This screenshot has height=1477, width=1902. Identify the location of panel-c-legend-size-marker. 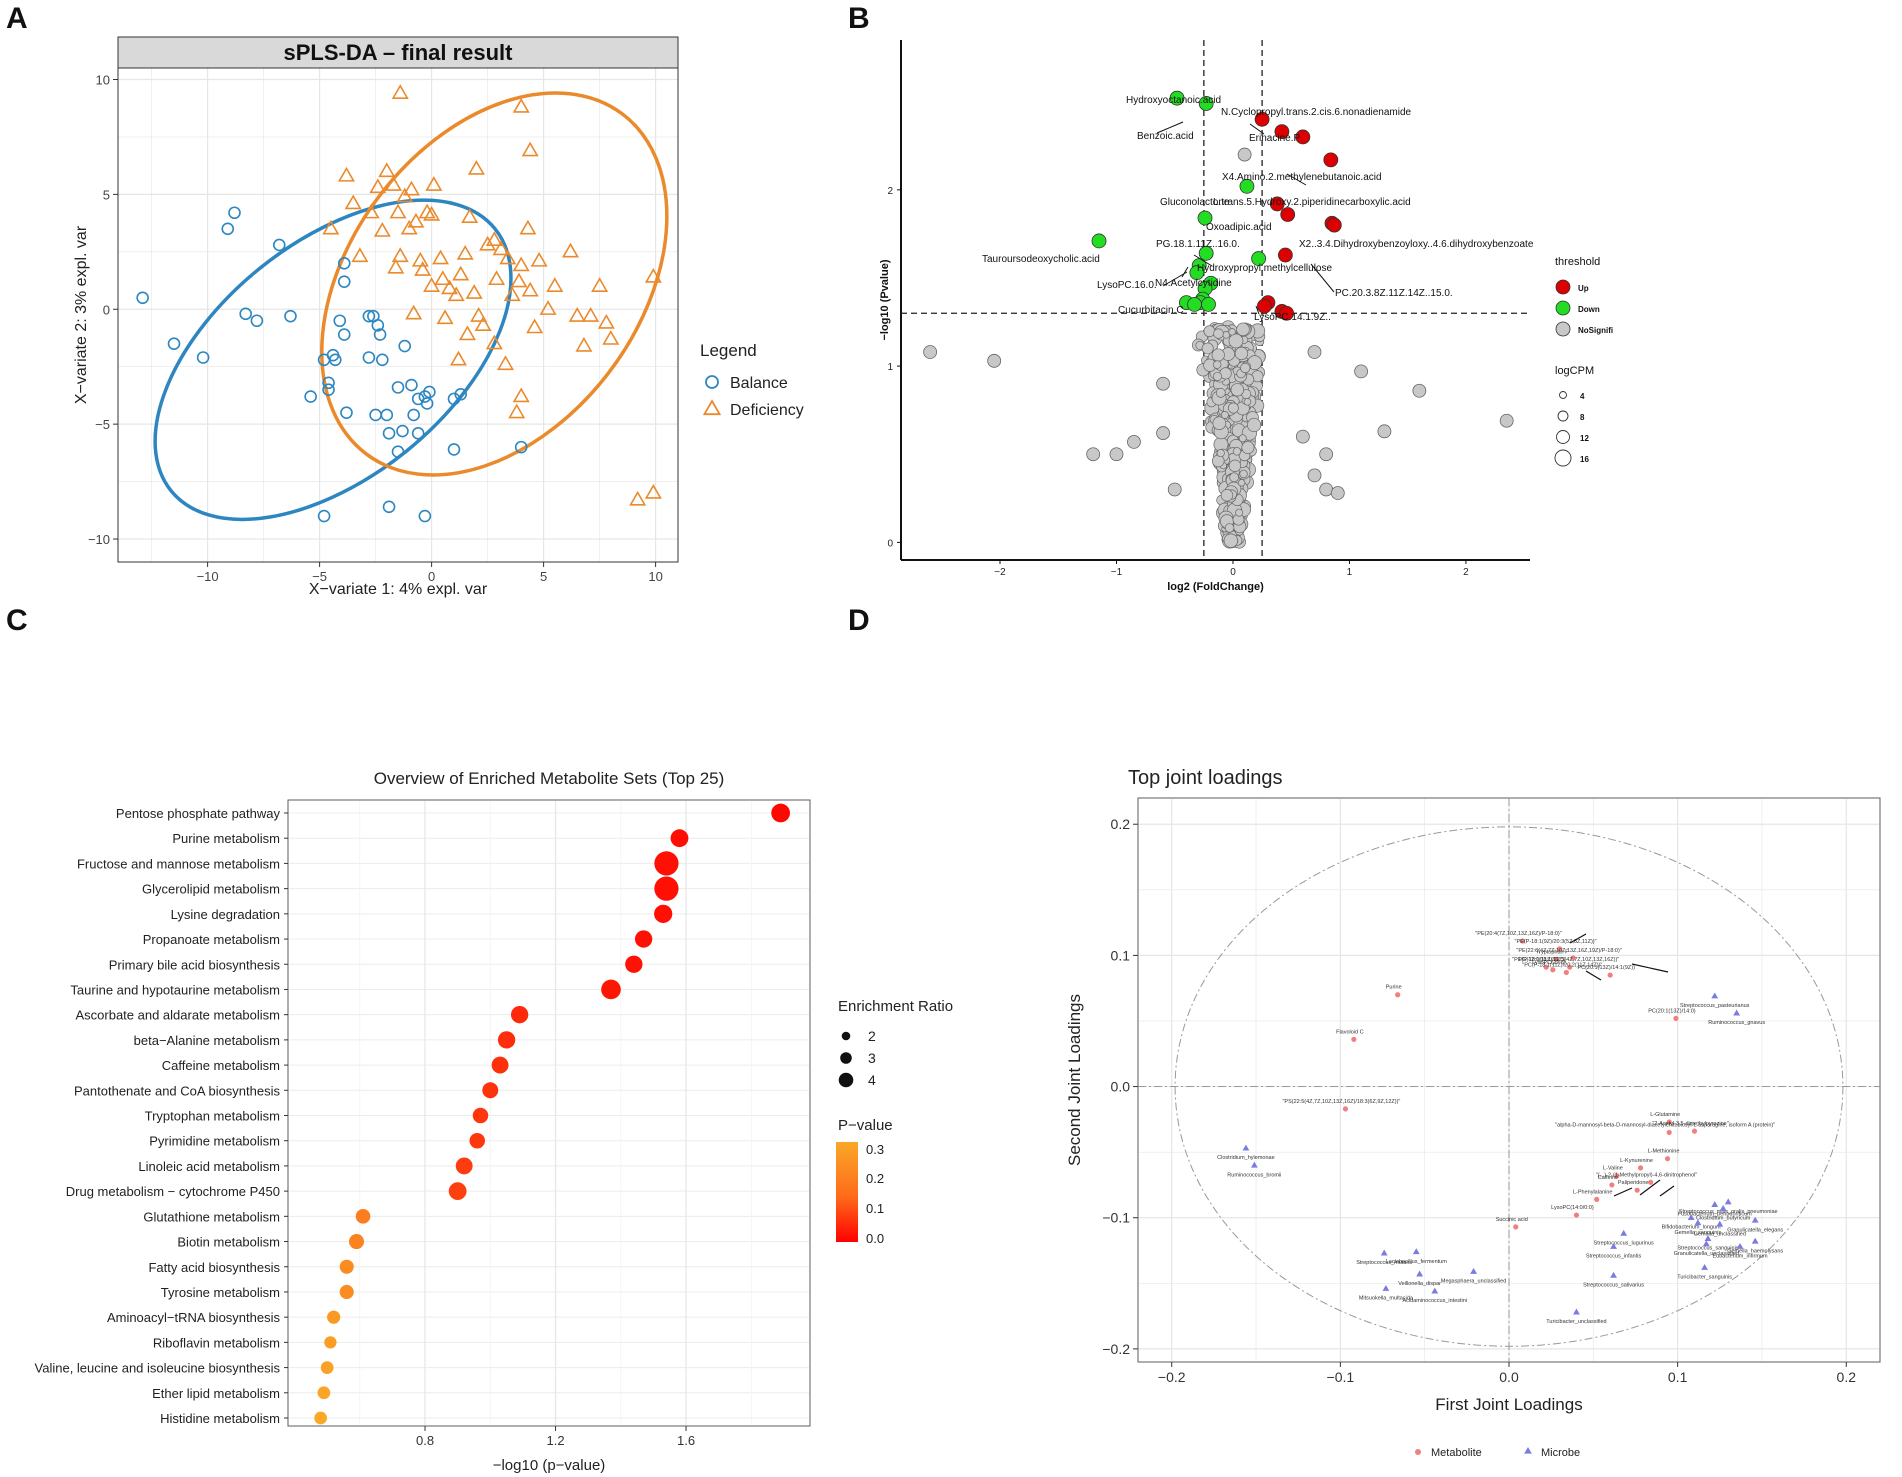
(846, 1036).